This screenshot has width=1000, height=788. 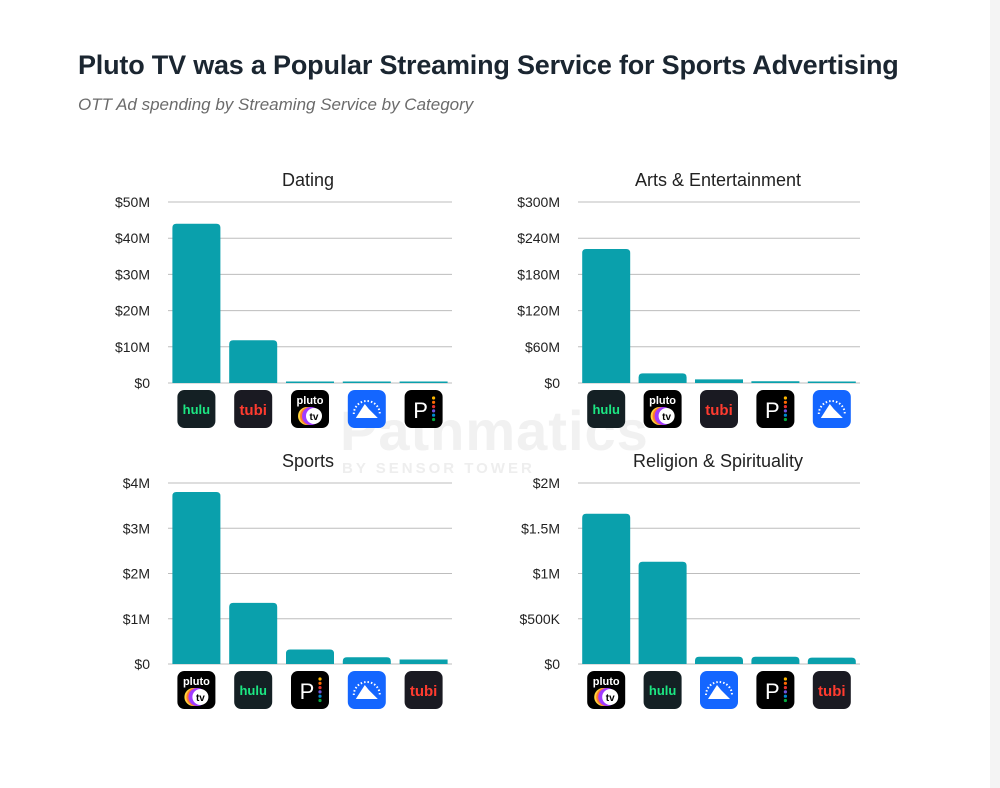 I want to click on y-tick-label: $10M, so click(x=132, y=347).